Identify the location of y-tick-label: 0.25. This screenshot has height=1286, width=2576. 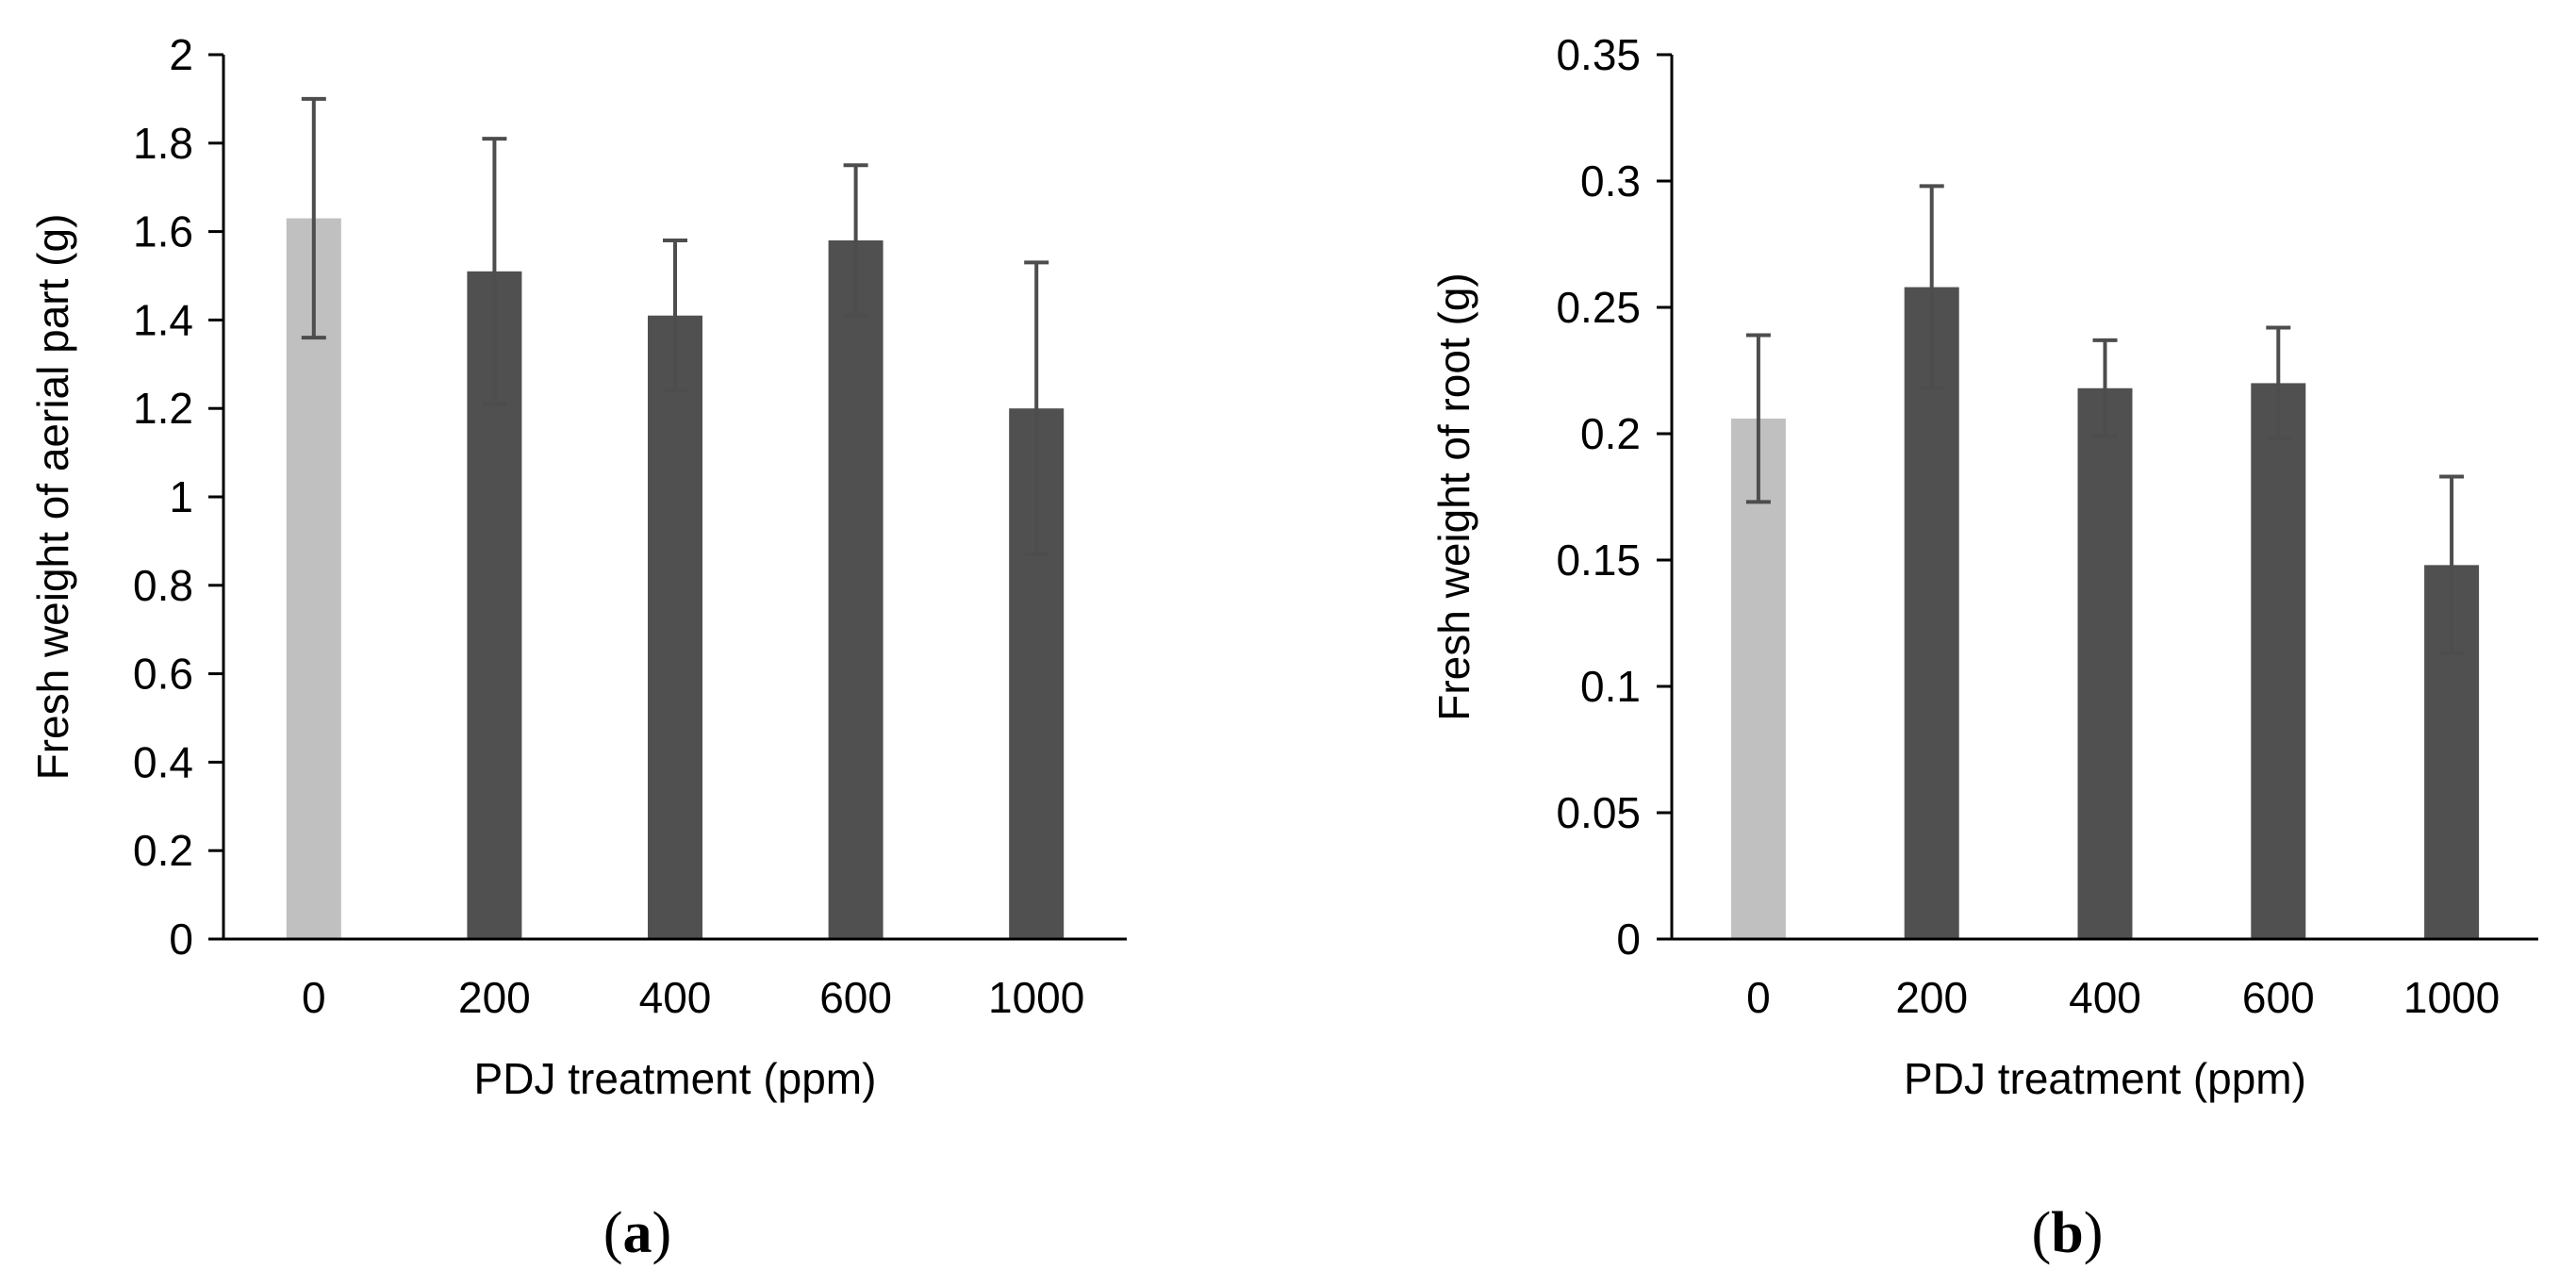
(1598, 307).